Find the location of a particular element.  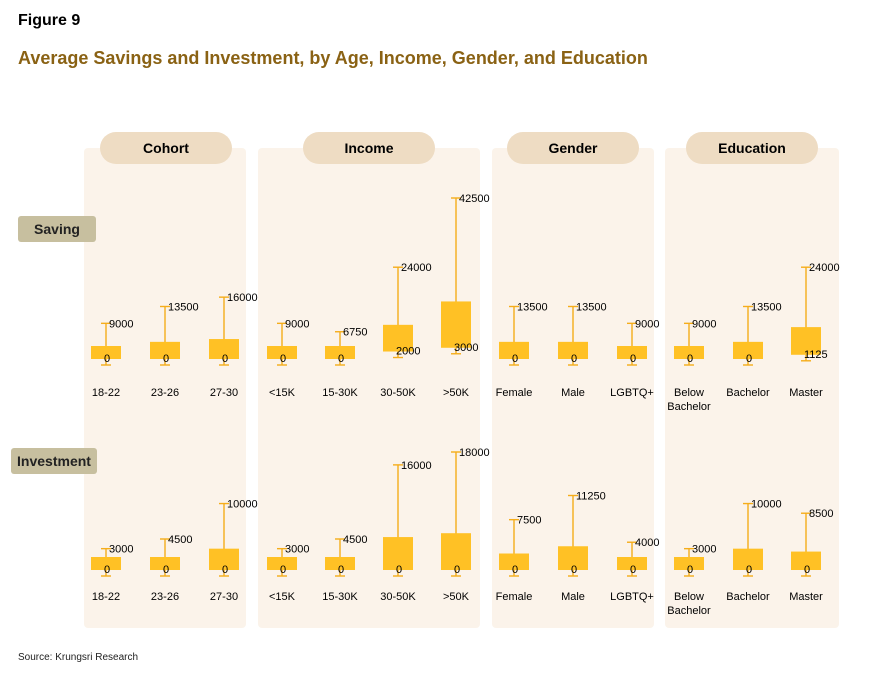

box-saving-female is located at coordinates (514, 350).